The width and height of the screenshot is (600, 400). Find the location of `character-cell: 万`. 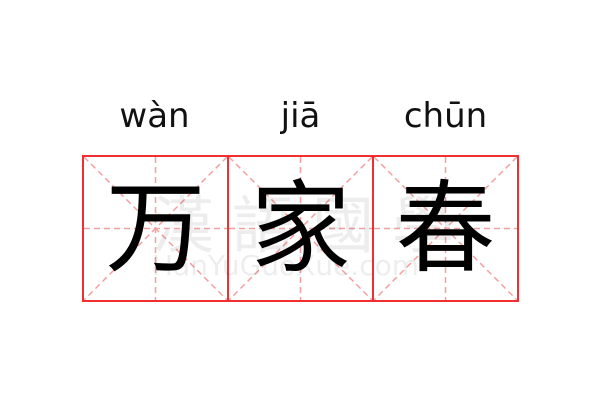

character-cell: 万 is located at coordinates (155, 228).